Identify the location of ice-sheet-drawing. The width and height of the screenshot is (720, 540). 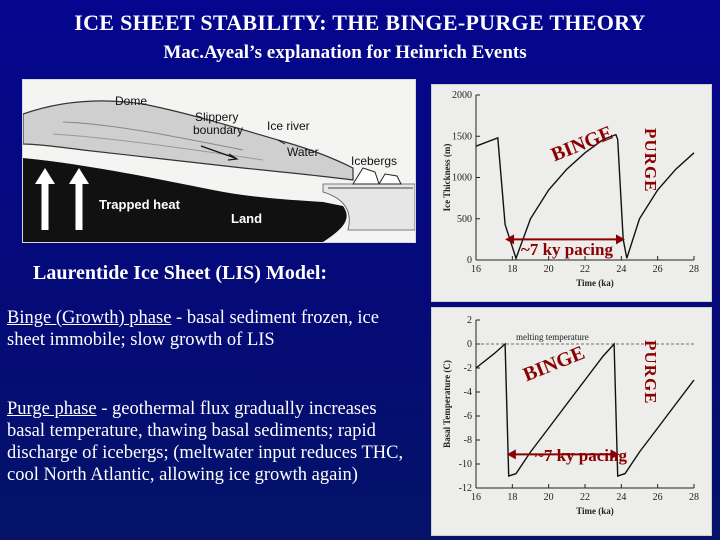
(219, 171).